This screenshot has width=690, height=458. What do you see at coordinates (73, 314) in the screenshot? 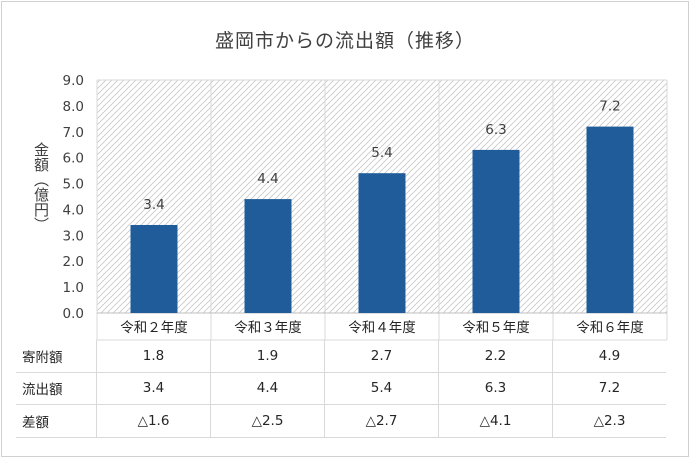
I see `y-tick-label: 0.0` at bounding box center [73, 314].